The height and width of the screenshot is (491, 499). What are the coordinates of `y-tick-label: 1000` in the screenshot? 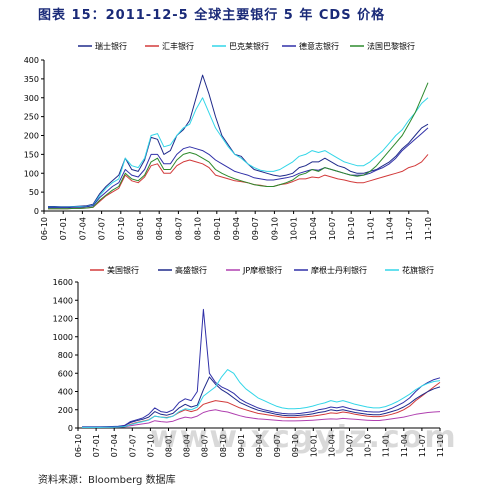 It's located at (63, 337).